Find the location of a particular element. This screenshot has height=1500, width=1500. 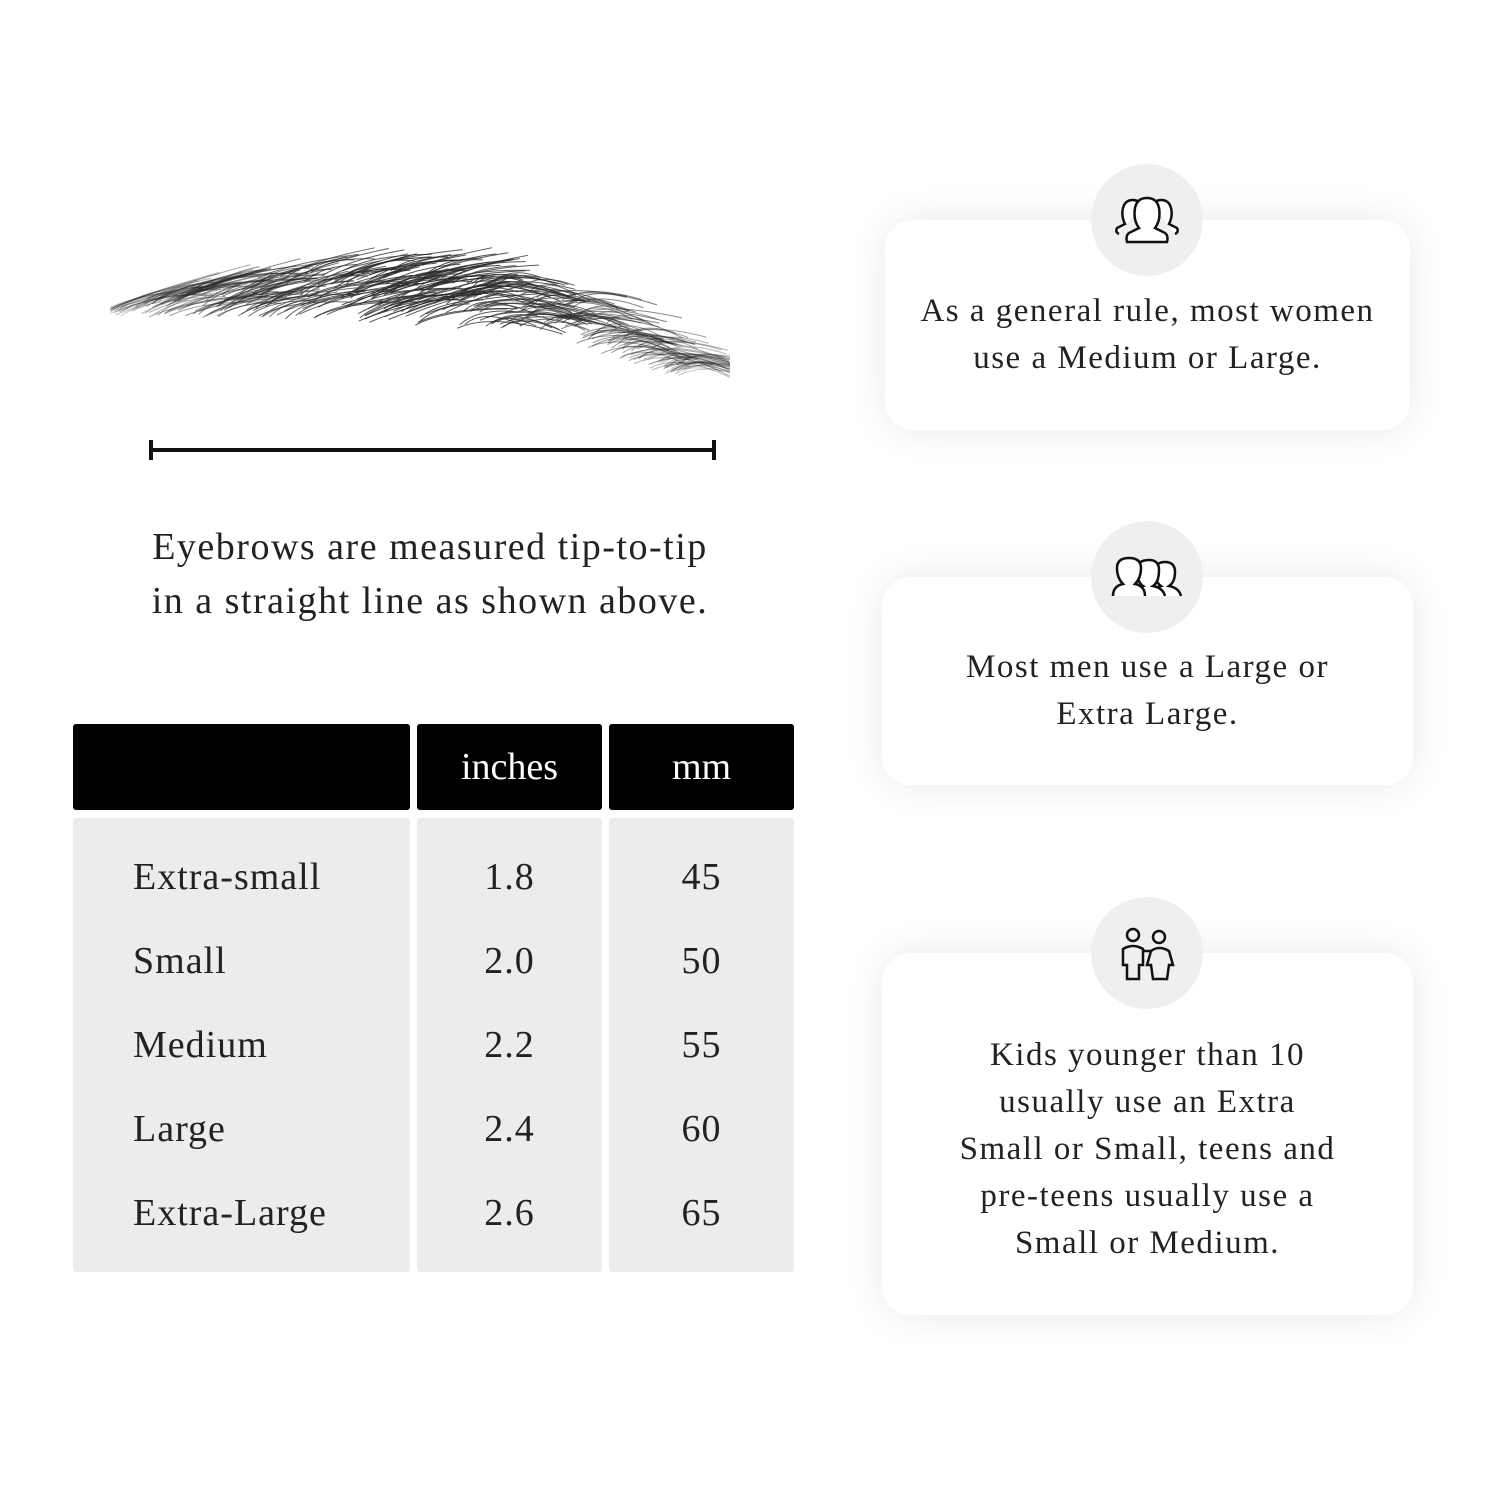

size-cell: Extra-small is located at coordinates (227, 877).